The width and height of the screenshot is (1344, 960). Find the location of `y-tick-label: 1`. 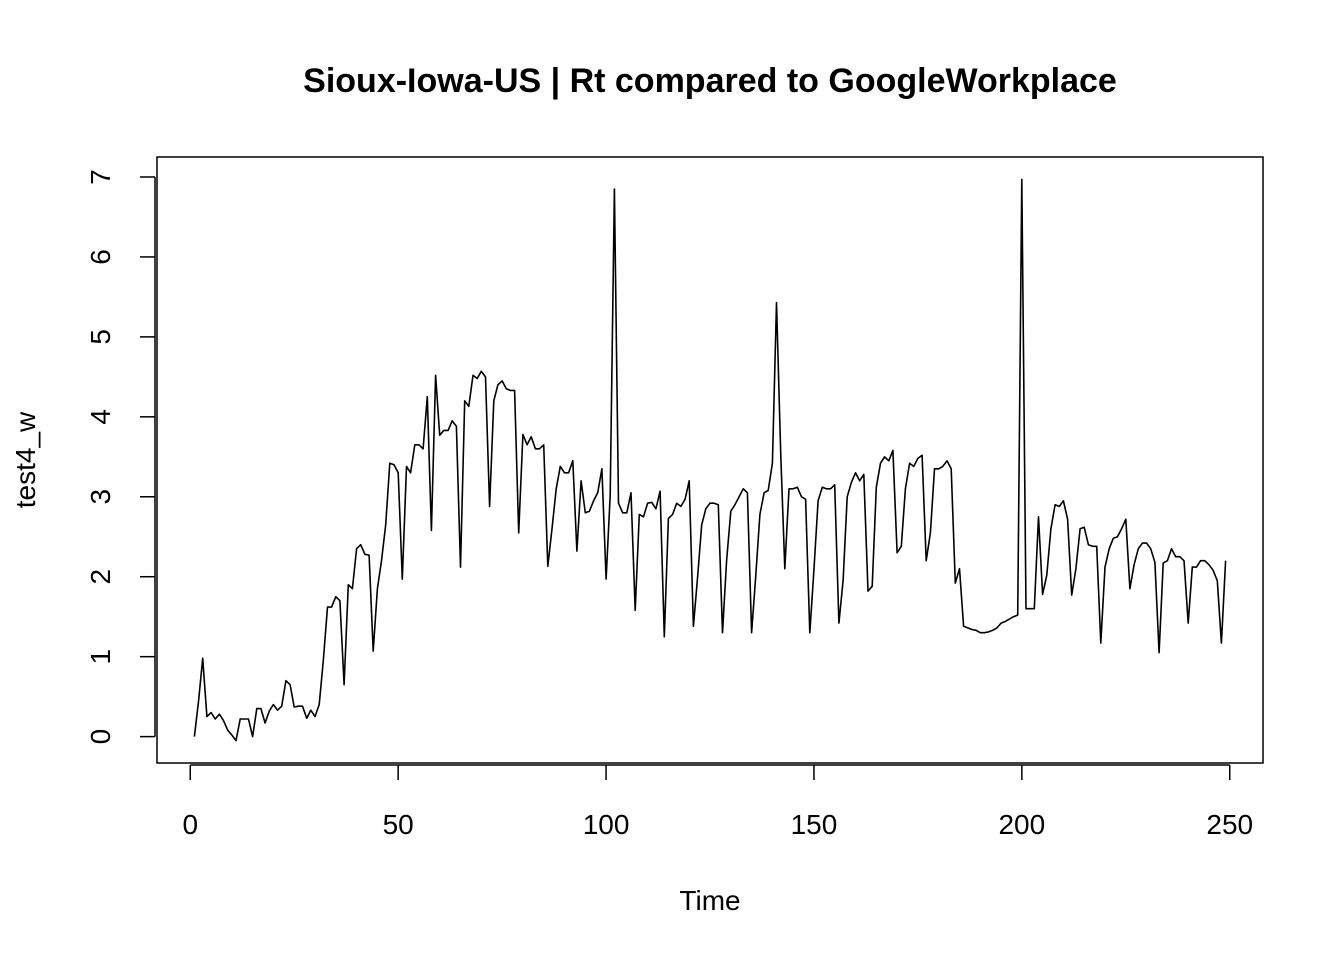

y-tick-label: 1 is located at coordinates (100, 657).